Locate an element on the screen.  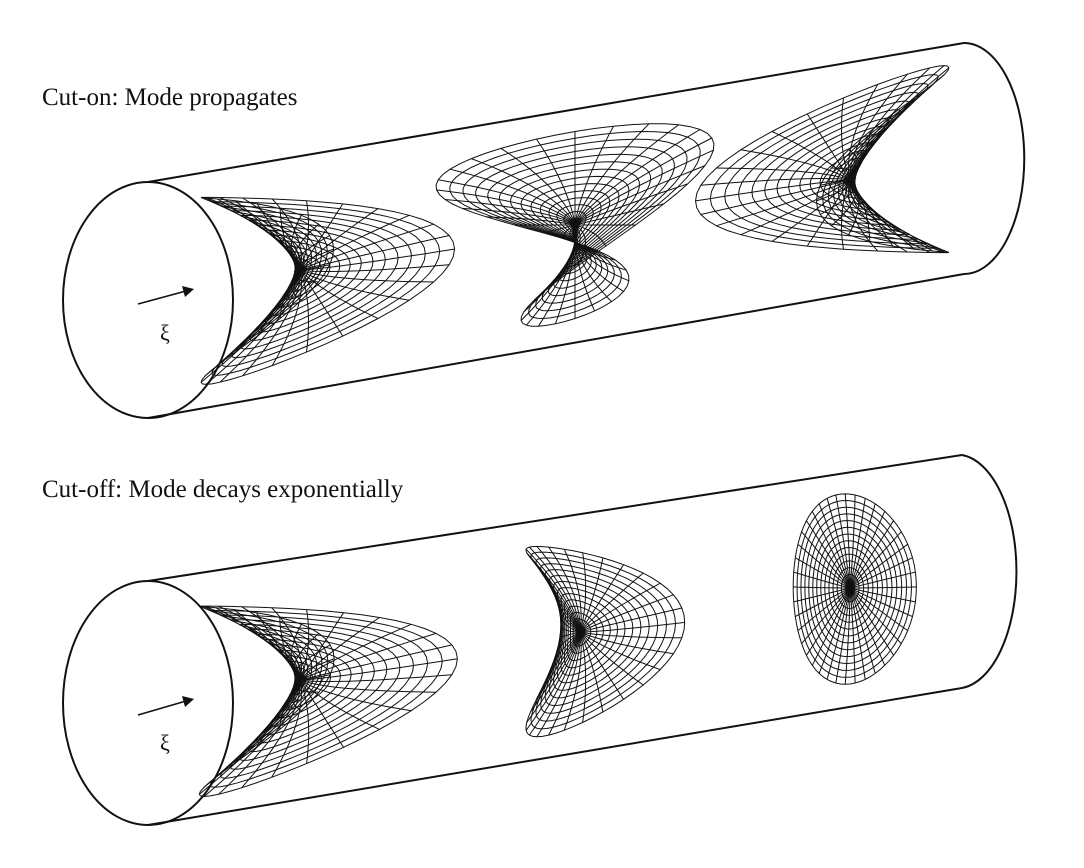
direction-arrow-top: ξ is located at coordinates (165, 315).